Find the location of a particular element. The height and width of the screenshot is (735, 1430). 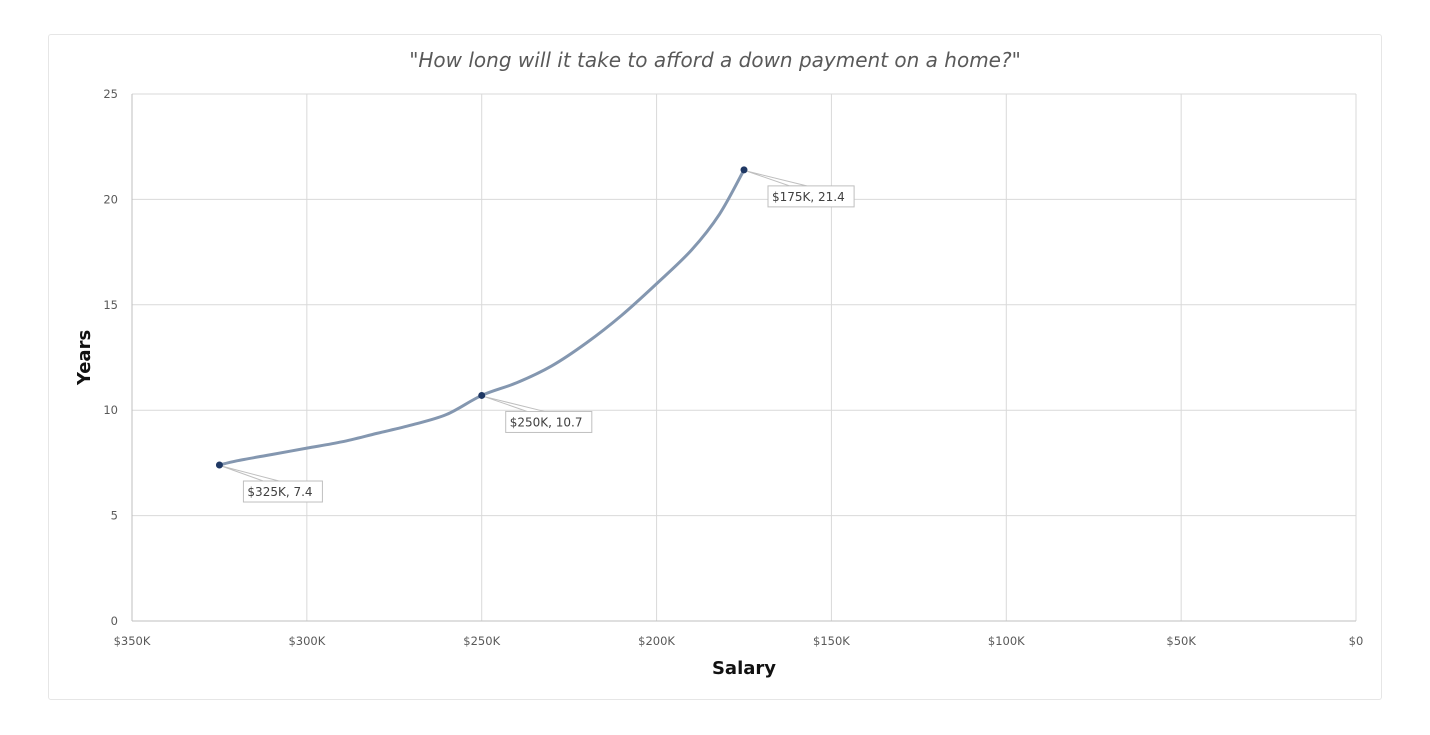

data-label-text: $325K, 7.4 is located at coordinates (279, 492).